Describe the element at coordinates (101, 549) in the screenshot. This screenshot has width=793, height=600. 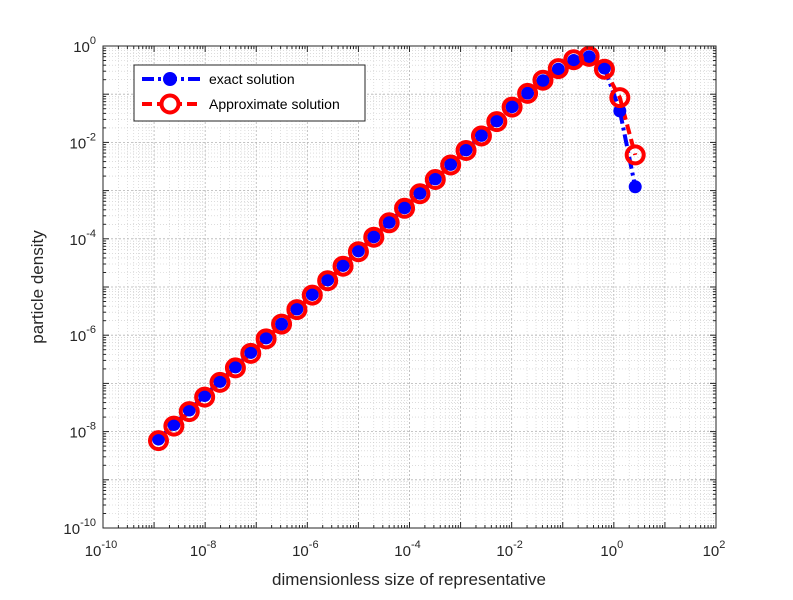
I see `x-tick-label: 10⁻¹⁰` at that location.